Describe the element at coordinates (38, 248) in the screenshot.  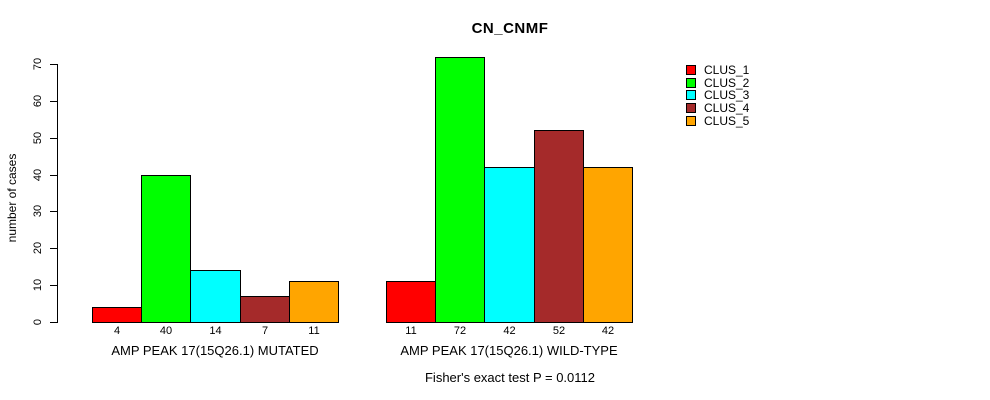
I see `y-tick-label: 20` at that location.